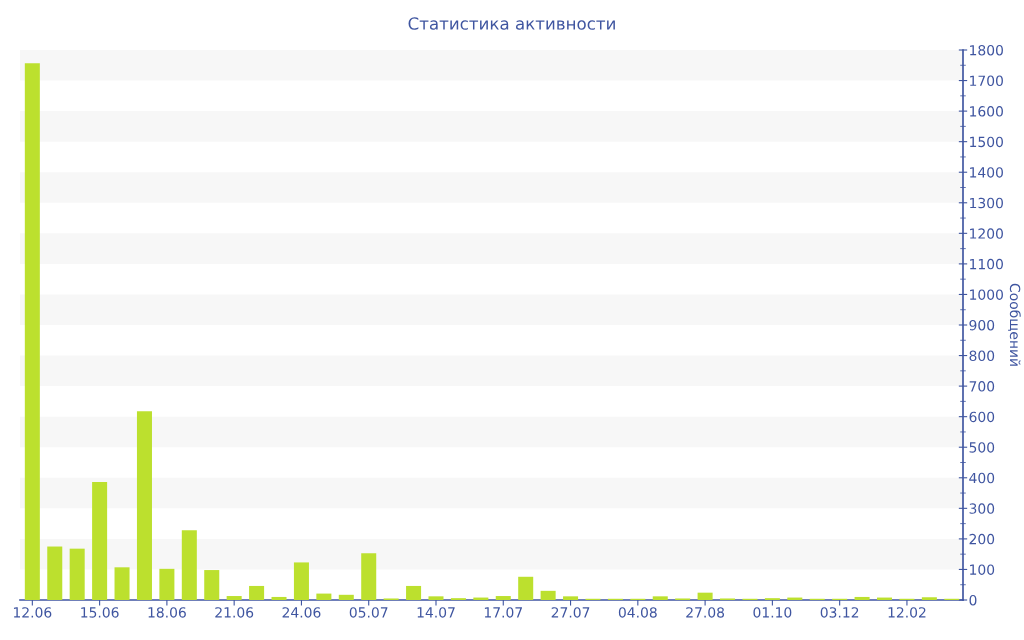 Image resolution: width=1024 pixels, height=640 pixels. I want to click on y-tick-label: 700, so click(982, 386).